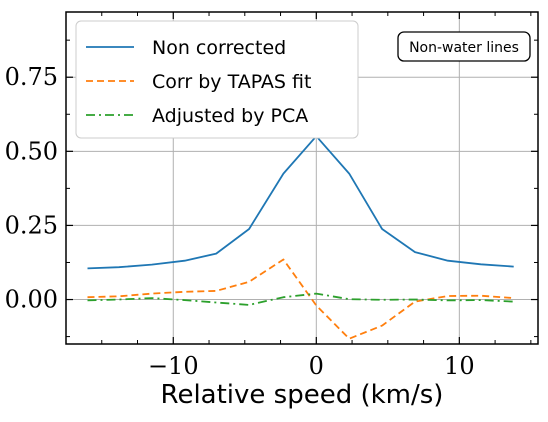 The height and width of the screenshot is (422, 548). I want to click on annotation-label: Non-water lines, so click(464, 48).